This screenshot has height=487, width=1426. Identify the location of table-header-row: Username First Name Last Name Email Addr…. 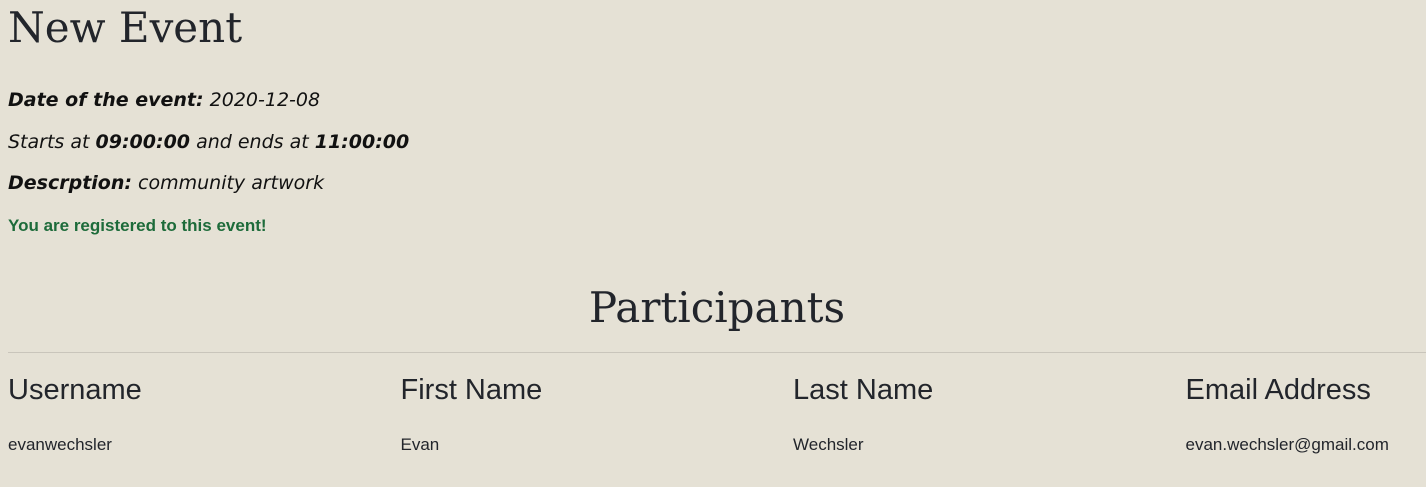
(717, 390).